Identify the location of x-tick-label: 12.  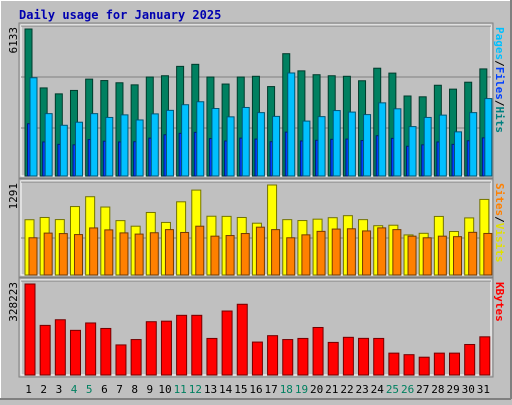
(195, 389).